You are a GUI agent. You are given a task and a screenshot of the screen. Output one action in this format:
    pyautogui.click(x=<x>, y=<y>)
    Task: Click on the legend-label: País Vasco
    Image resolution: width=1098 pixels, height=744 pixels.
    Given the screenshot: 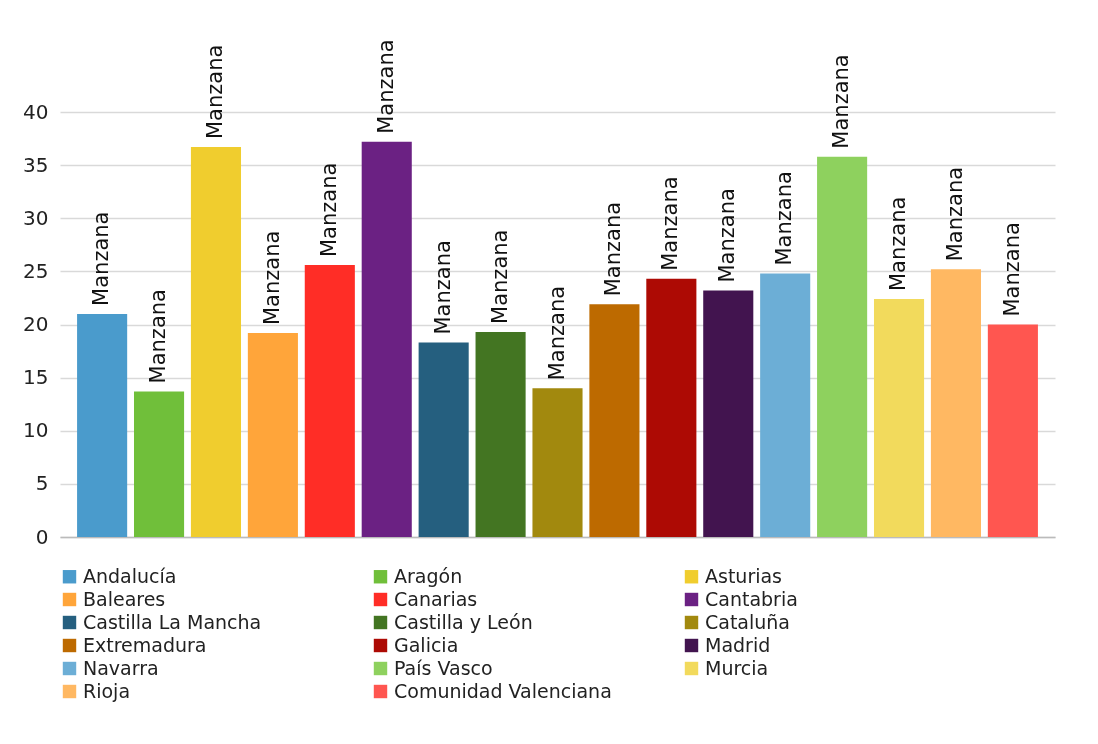 What is the action you would take?
    pyautogui.click(x=443, y=667)
    